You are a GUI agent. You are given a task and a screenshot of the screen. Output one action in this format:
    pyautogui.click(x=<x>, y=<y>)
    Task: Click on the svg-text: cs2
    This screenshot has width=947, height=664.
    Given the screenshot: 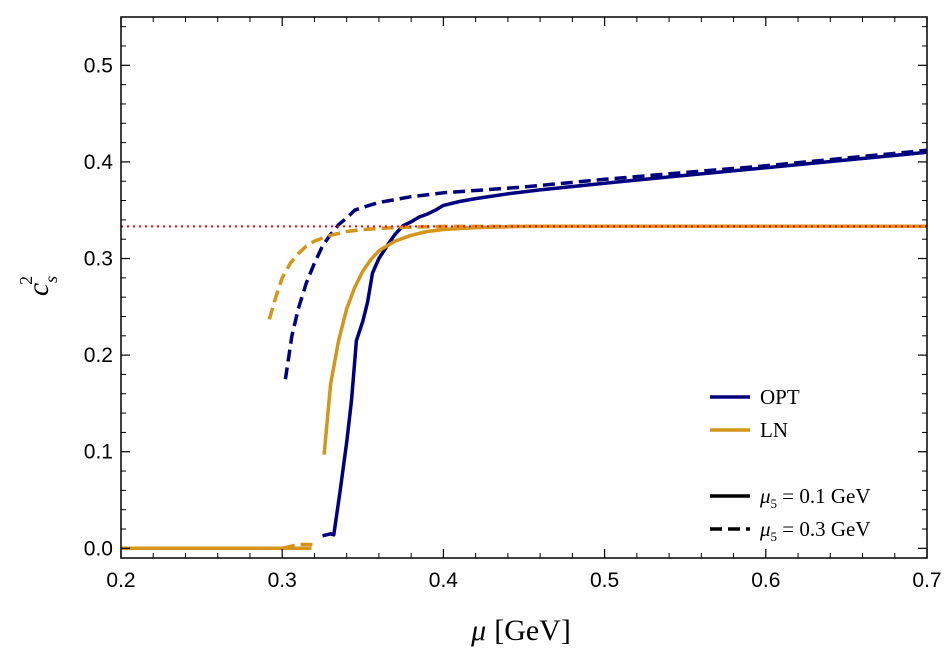 What is the action you would take?
    pyautogui.click(x=38, y=286)
    